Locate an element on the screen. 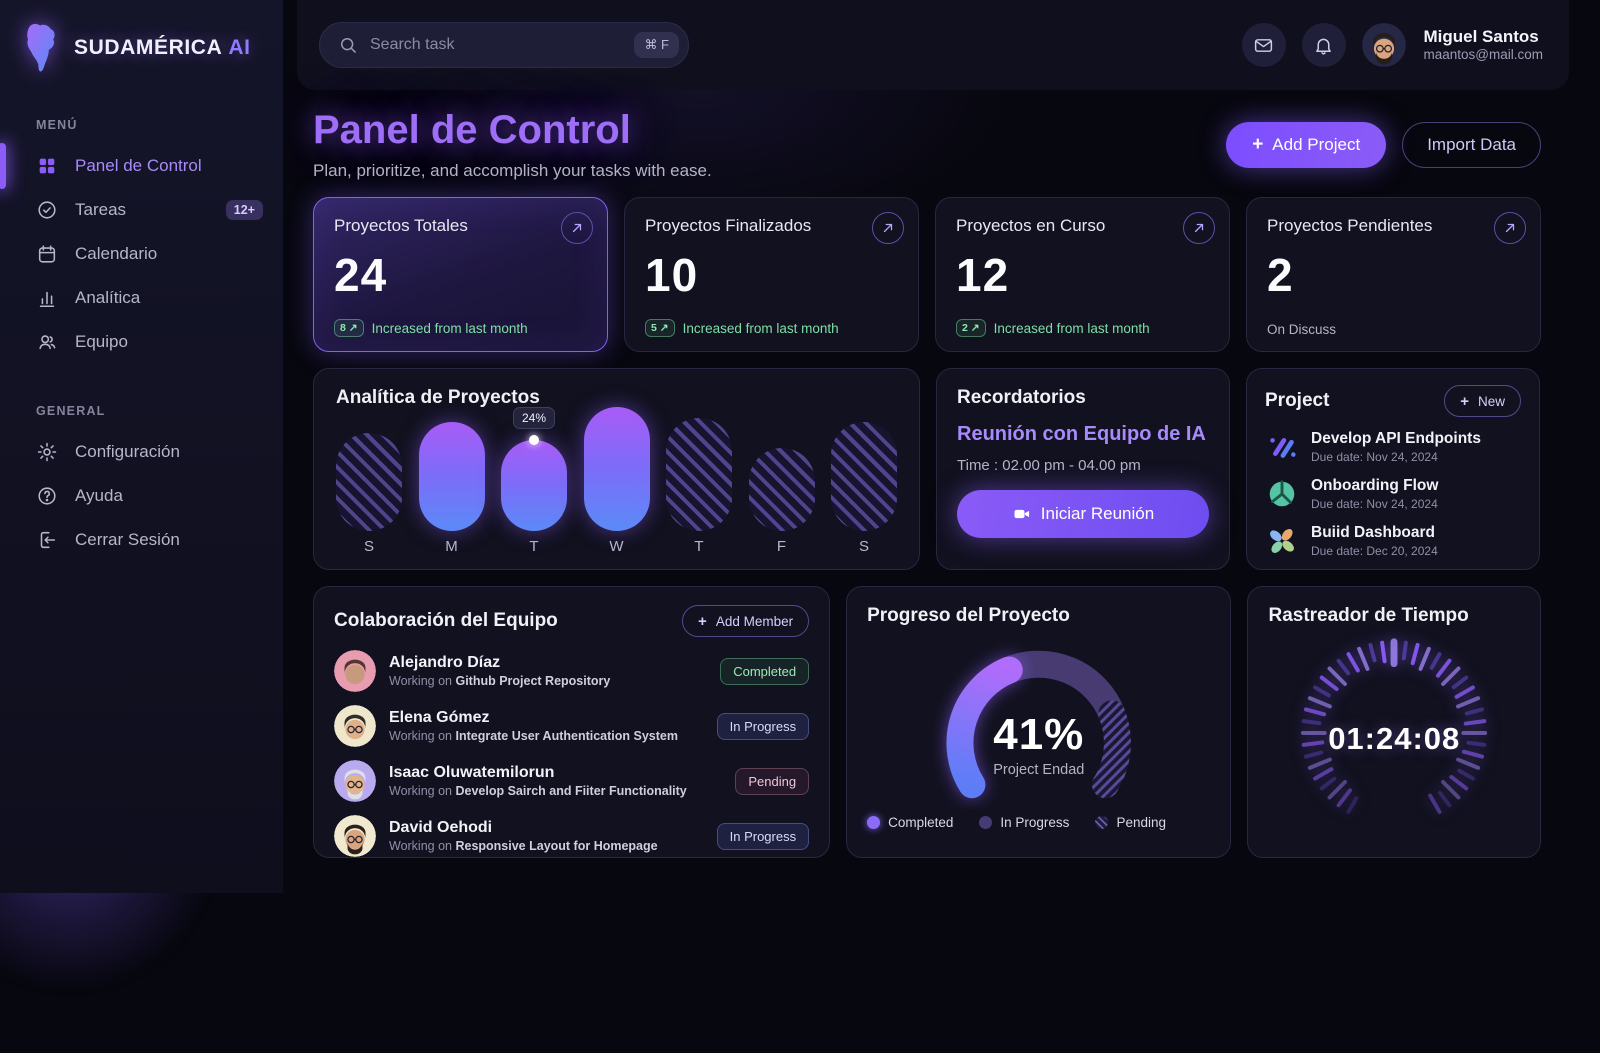  stat-value: 10 is located at coordinates (672, 275).